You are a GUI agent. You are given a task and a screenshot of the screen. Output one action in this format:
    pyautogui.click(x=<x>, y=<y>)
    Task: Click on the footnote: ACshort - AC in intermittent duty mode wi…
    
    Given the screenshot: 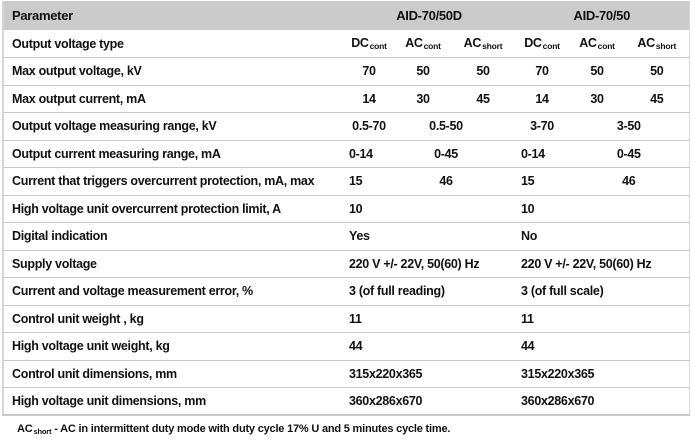 What is the action you would take?
    pyautogui.click(x=355, y=429)
    